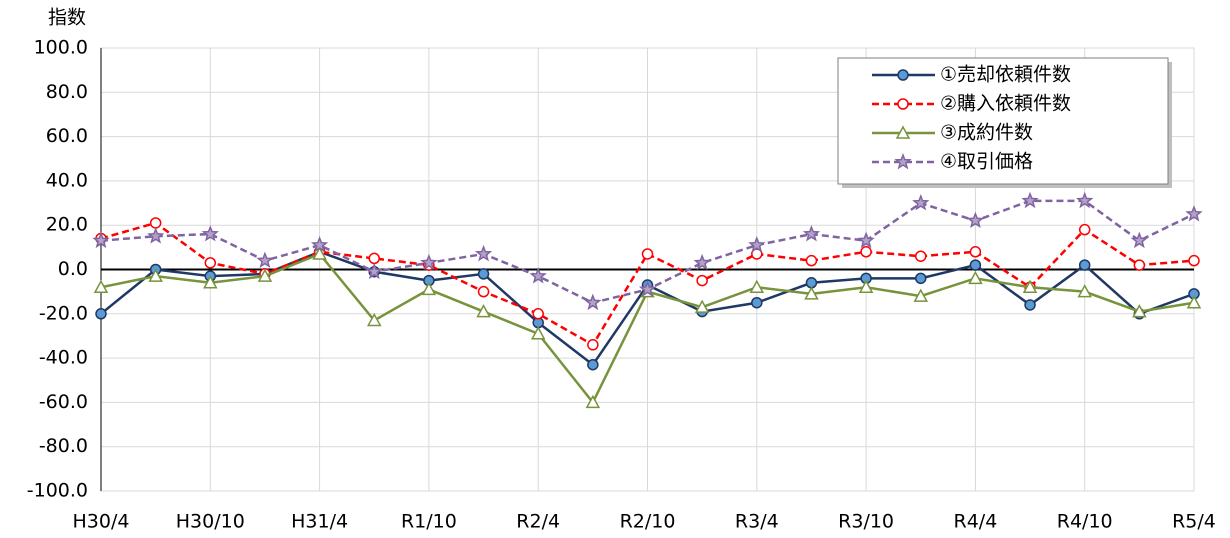  What do you see at coordinates (1085, 522) in the screenshot?
I see `x-tick-label: R4/10` at bounding box center [1085, 522].